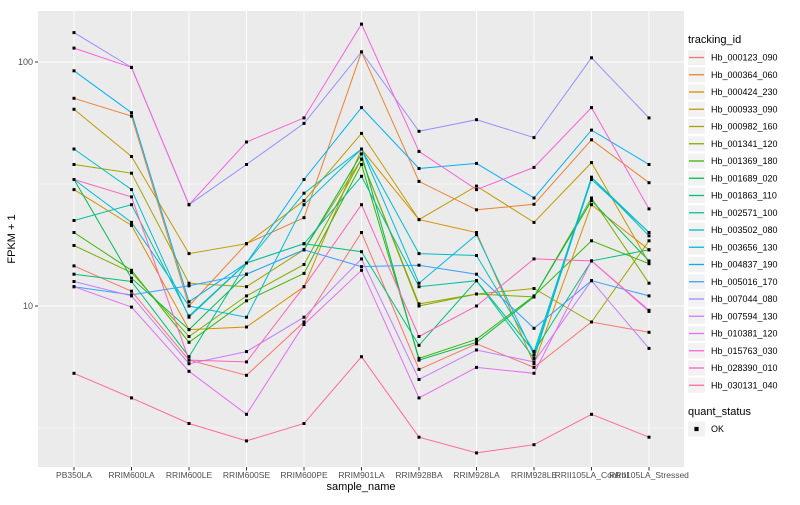 The image size is (800, 505). Describe the element at coordinates (25, 62) in the screenshot. I see `y-tick-label: 100` at that location.